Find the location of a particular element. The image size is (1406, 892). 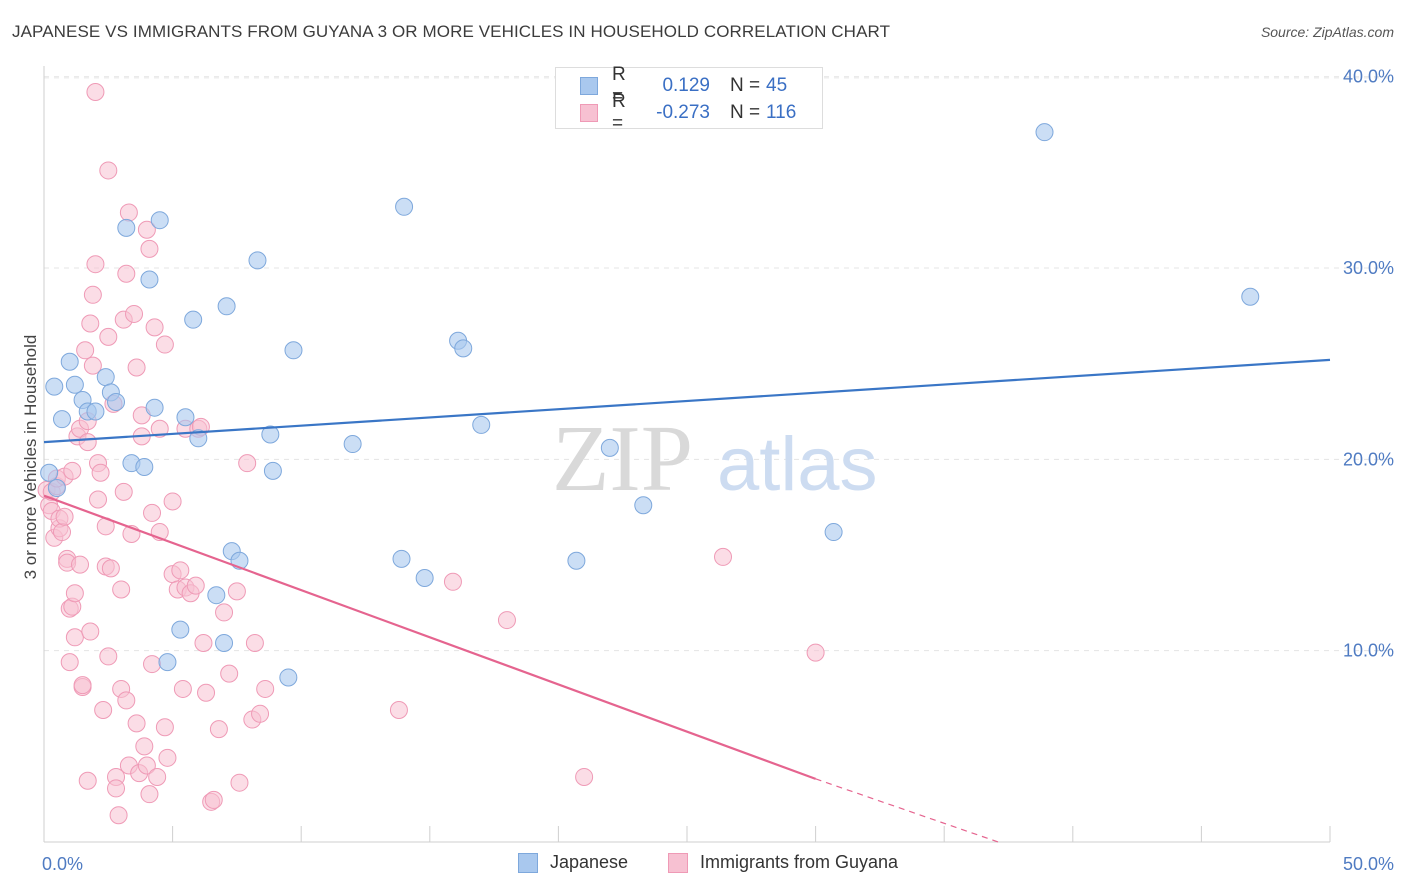

guyana-trendline-extension is located at coordinates (907, 810).